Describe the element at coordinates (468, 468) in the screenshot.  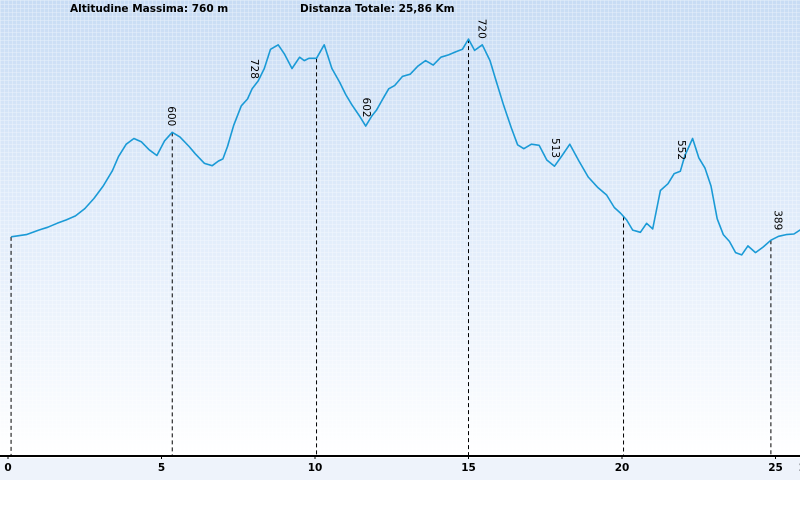
I see `x-tick-label: 15` at that location.